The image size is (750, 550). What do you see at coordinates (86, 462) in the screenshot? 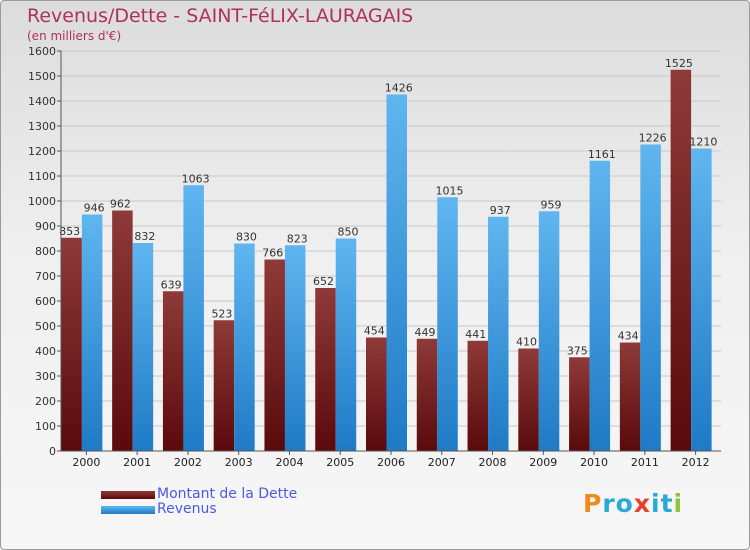
I see `x-tick-label: 2000` at bounding box center [86, 462].